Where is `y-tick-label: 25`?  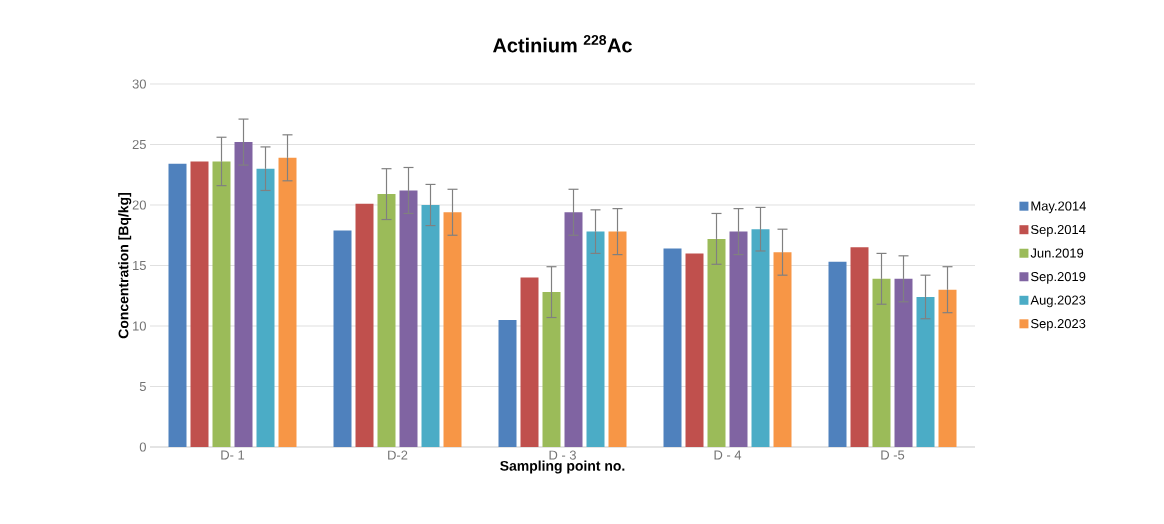 y-tick-label: 25 is located at coordinates (139, 144).